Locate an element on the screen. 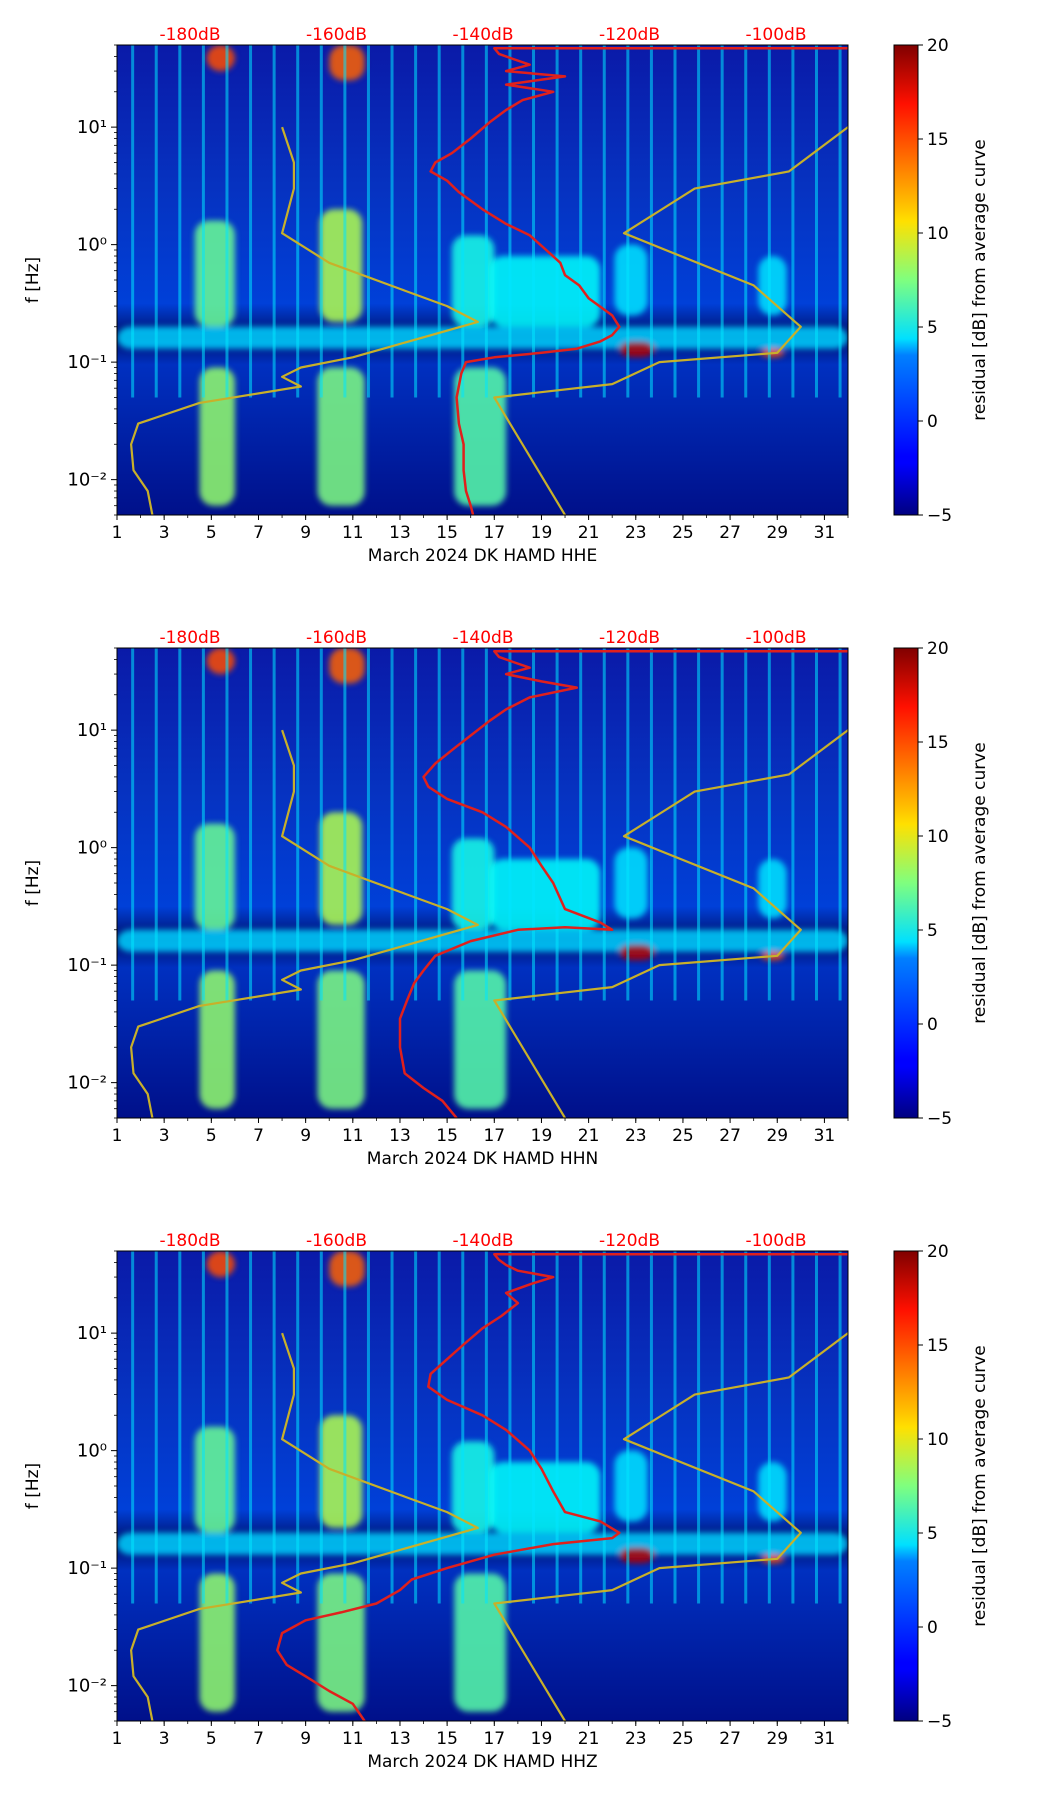  x-axis-label: March 2024 DK HAMD HHN is located at coordinates (482, 1159).